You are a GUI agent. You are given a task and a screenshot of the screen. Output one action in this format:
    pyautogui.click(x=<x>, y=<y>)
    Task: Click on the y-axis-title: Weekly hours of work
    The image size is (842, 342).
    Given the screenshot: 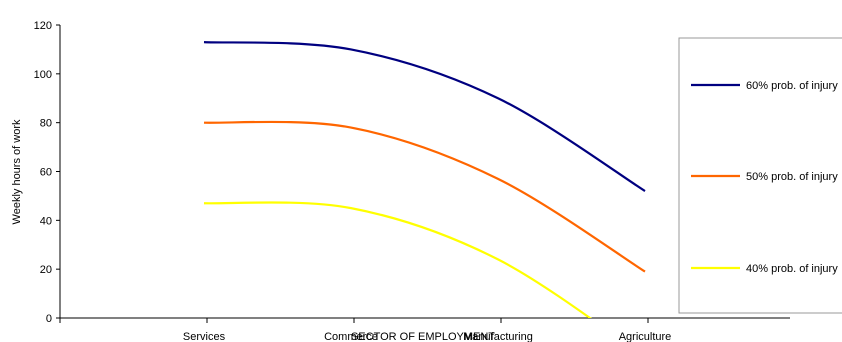 What is the action you would take?
    pyautogui.click(x=17, y=171)
    